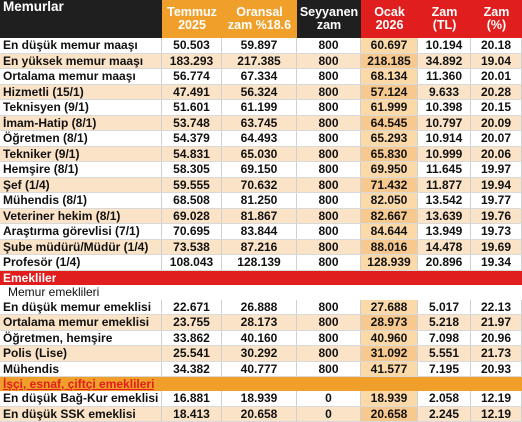 This screenshot has width=522, height=422. What do you see at coordinates (389, 369) in the screenshot?
I see `ocak-2026-value: 41.577` at bounding box center [389, 369].